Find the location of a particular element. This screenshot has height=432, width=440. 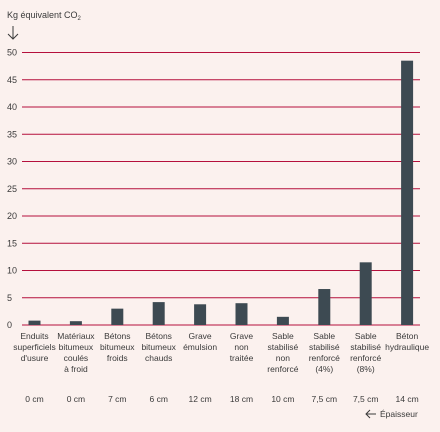

y-axis-unit-label: Kg équivalent CO2 is located at coordinates (44, 16).